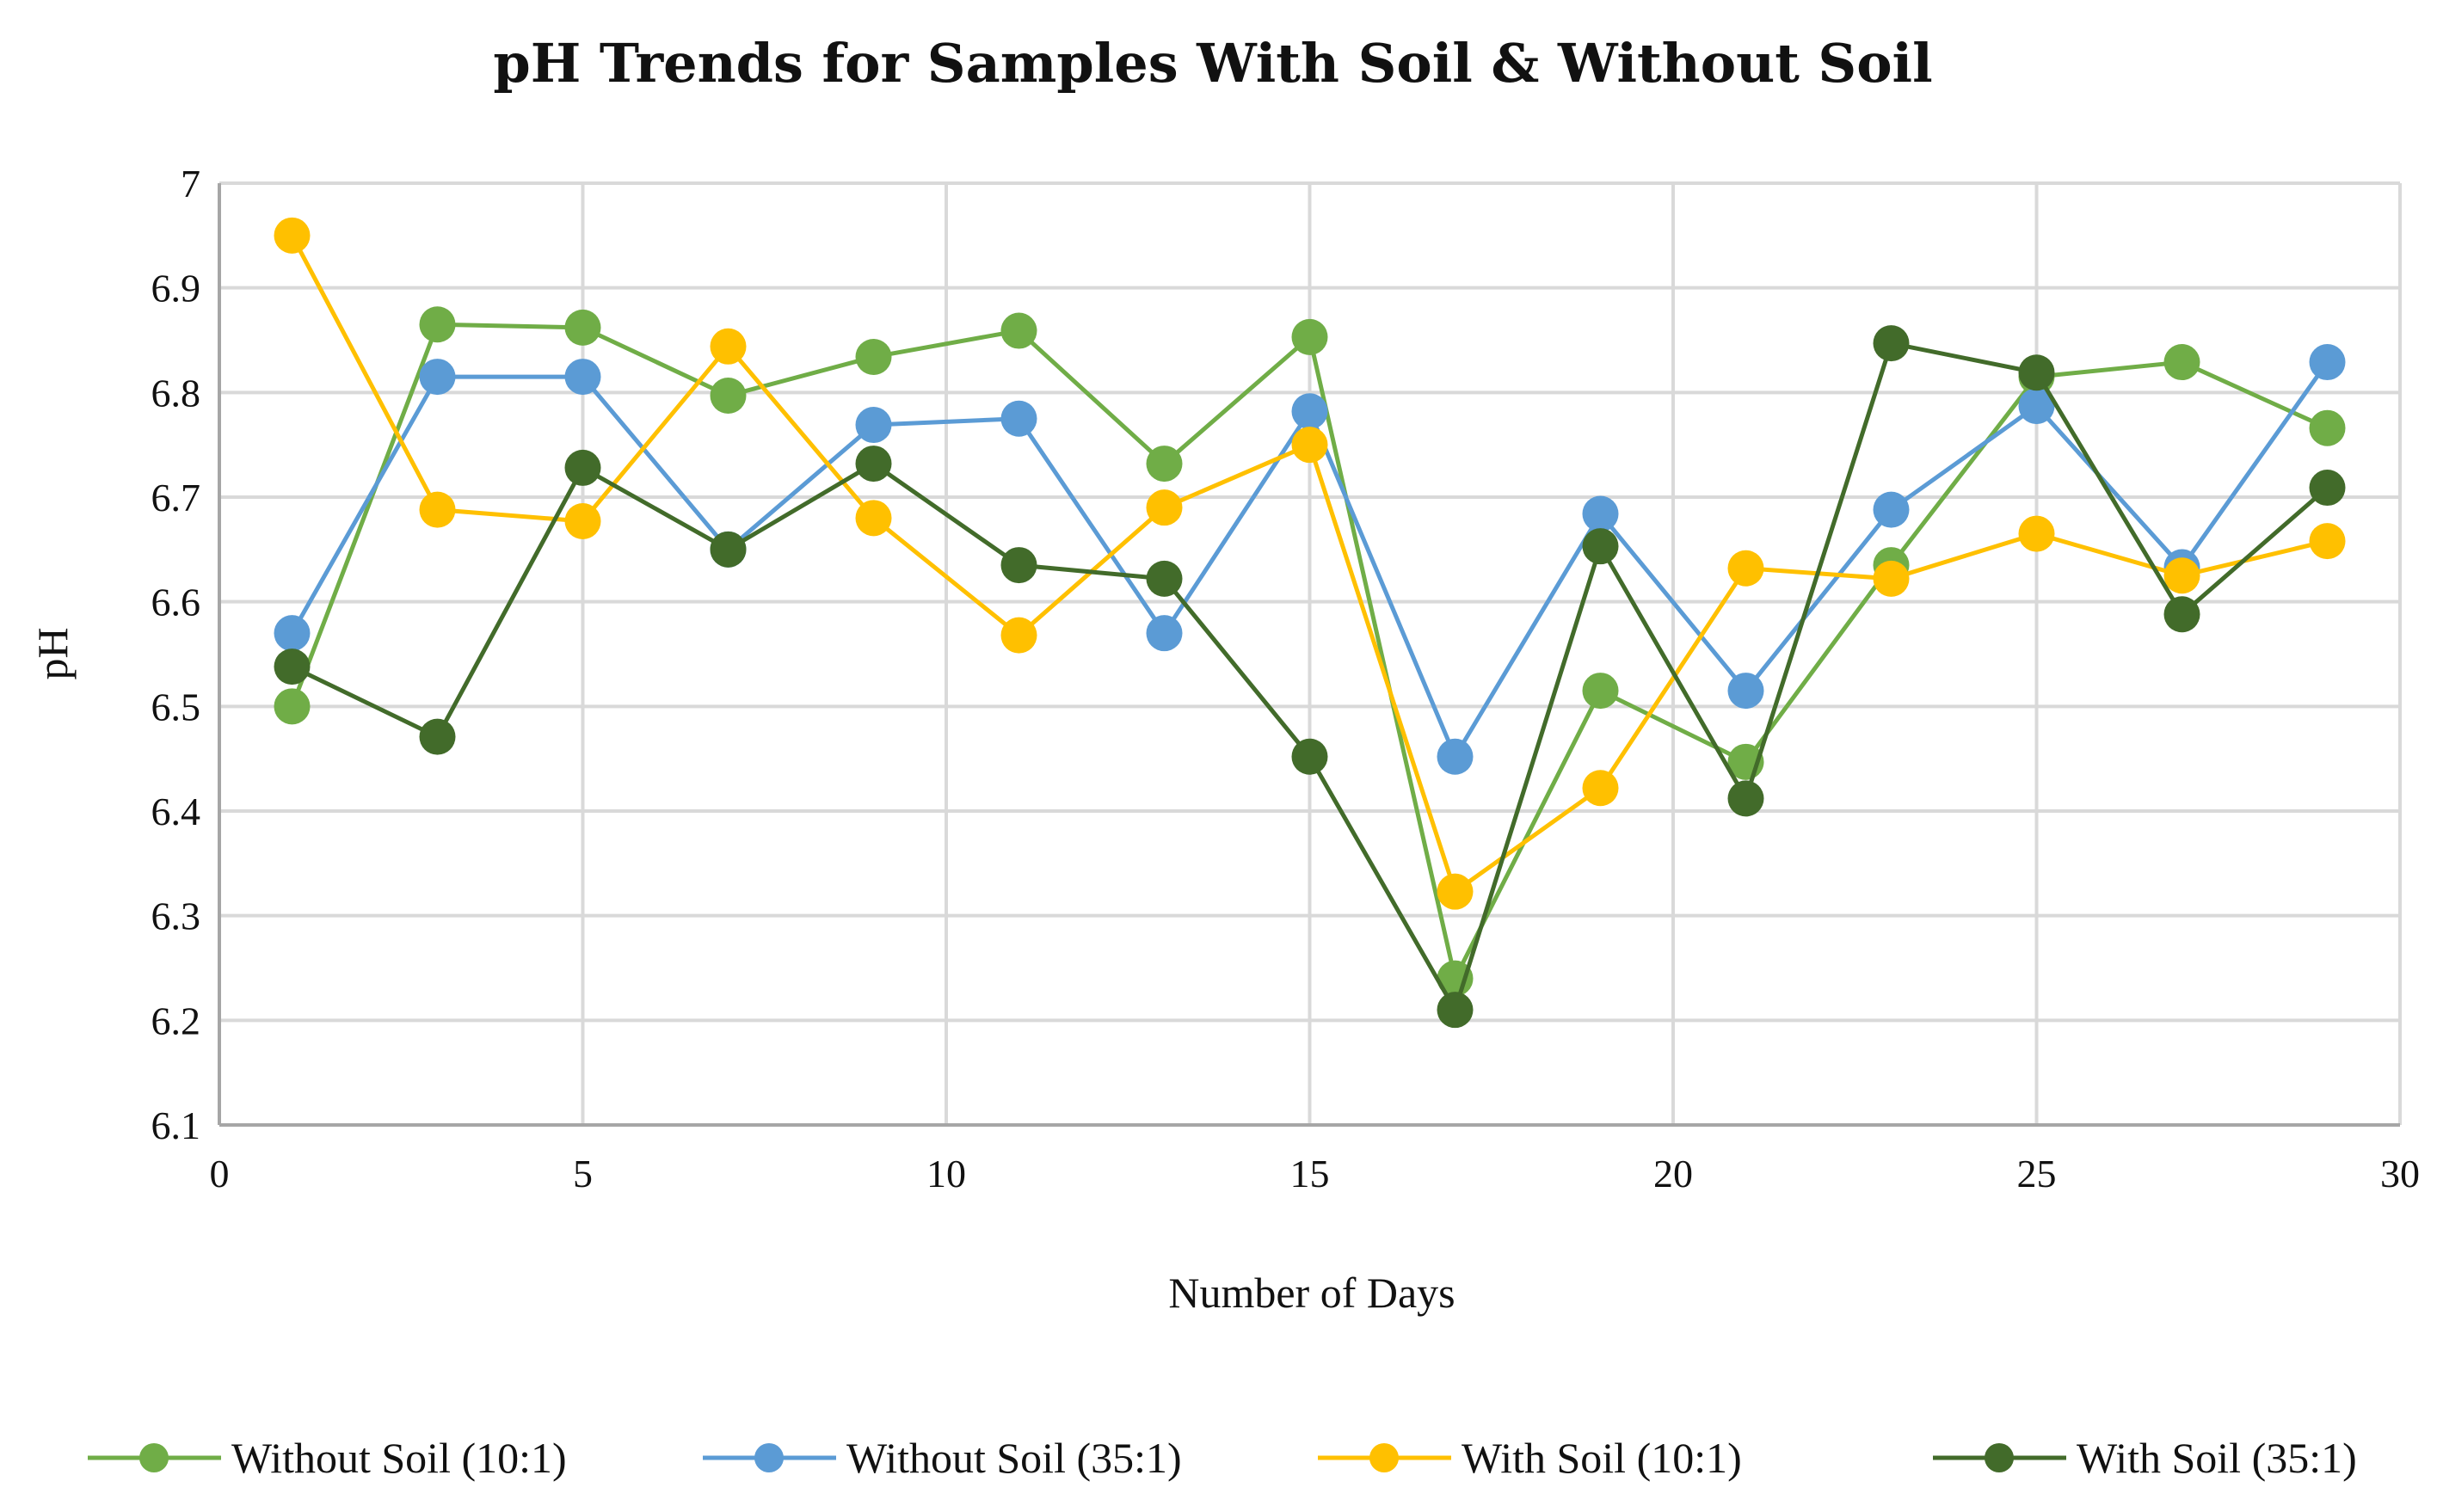 The image size is (2437, 1512). Describe the element at coordinates (1310, 1174) in the screenshot. I see `x-tick-label: 15` at that location.